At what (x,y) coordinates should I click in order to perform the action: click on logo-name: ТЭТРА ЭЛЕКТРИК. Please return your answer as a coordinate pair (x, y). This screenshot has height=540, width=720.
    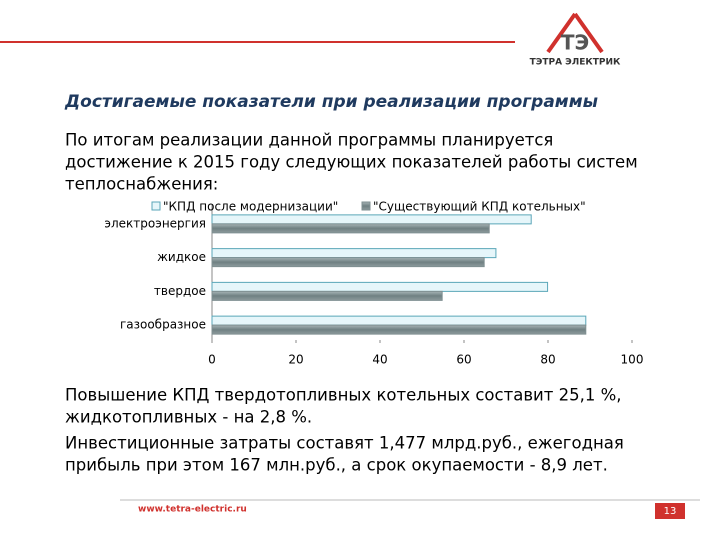
    Looking at the image, I should click on (575, 63).